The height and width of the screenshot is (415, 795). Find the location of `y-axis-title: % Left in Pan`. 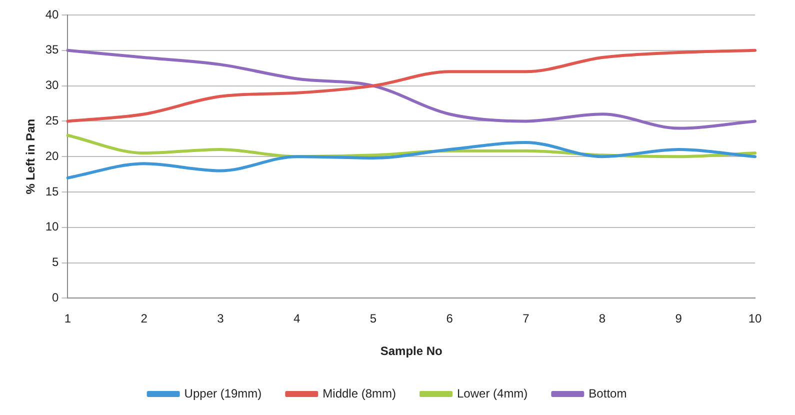

y-axis-title: % Left in Pan is located at coordinates (31, 156).